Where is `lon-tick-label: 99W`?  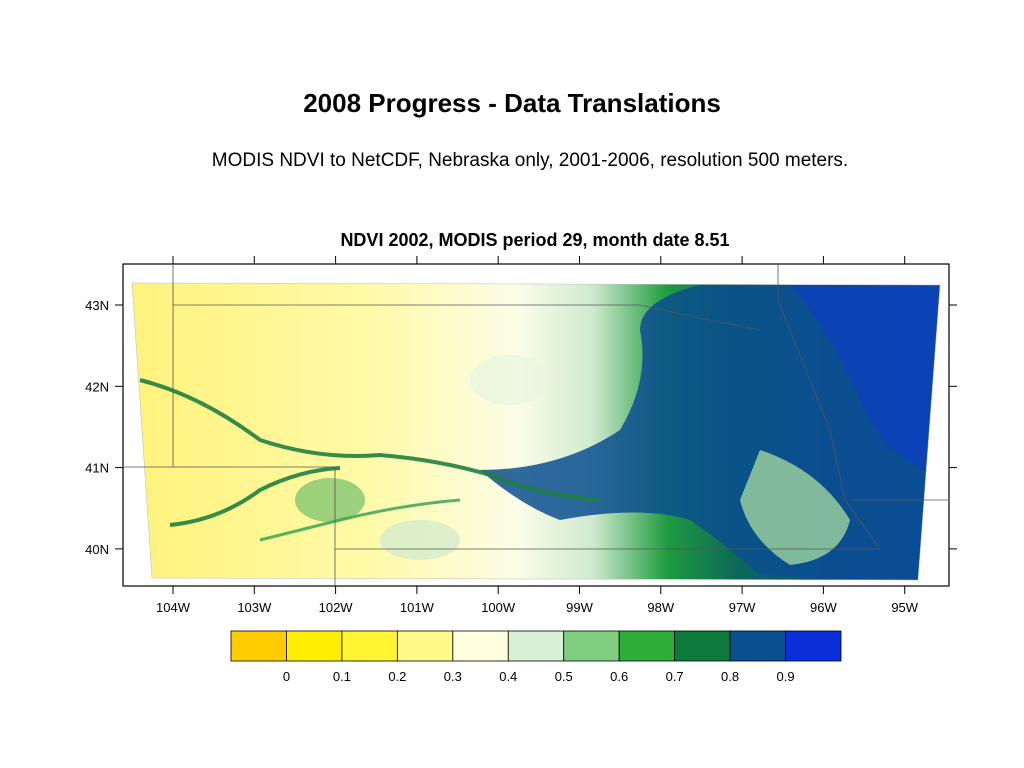 lon-tick-label: 99W is located at coordinates (579, 607).